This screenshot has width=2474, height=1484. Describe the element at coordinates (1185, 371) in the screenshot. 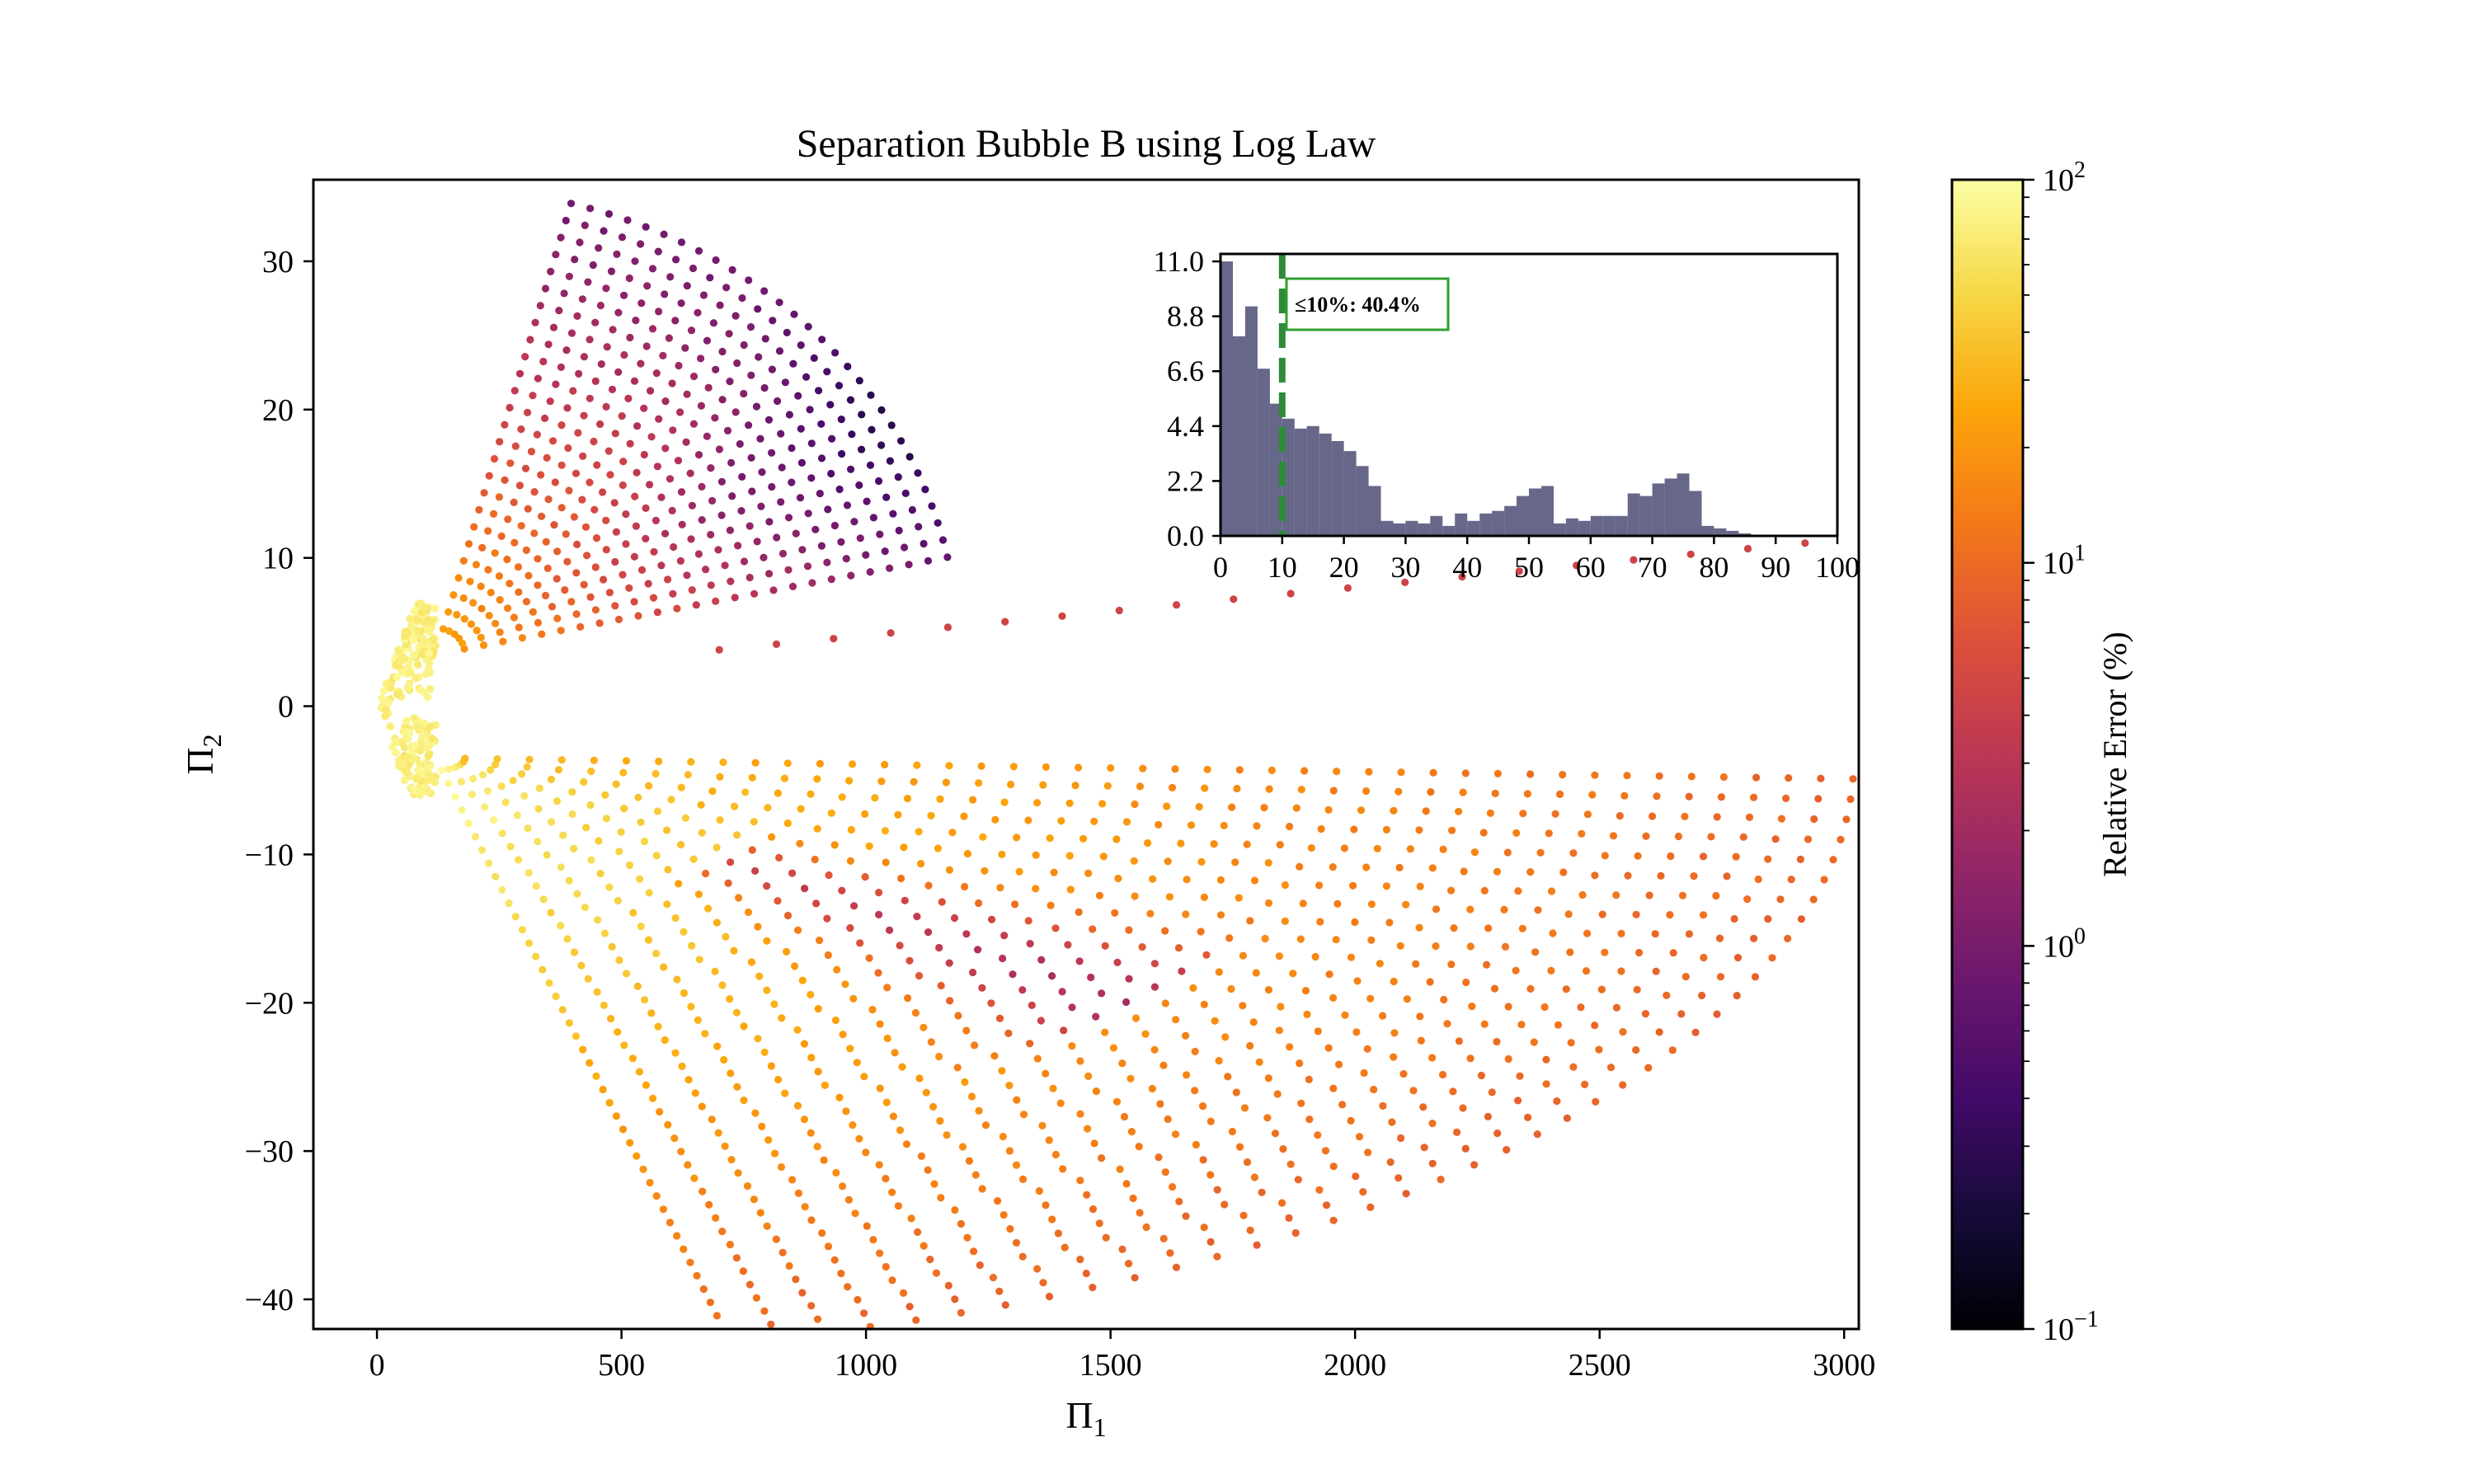

I see `inset-y-tick-label: 6.6` at that location.